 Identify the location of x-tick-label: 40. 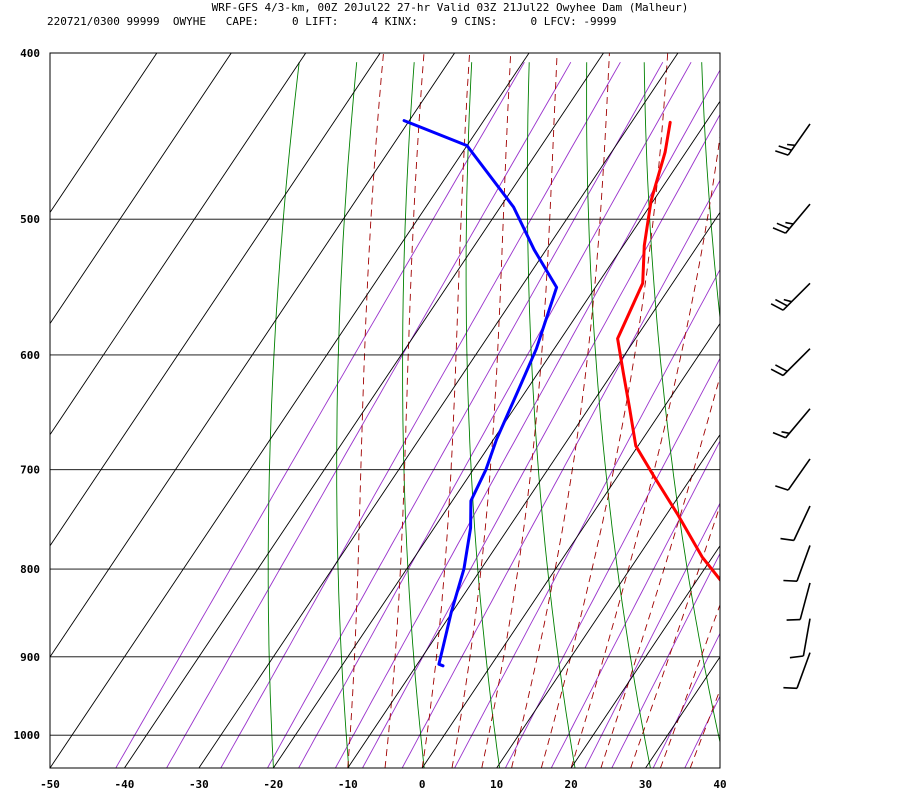
(719, 784).